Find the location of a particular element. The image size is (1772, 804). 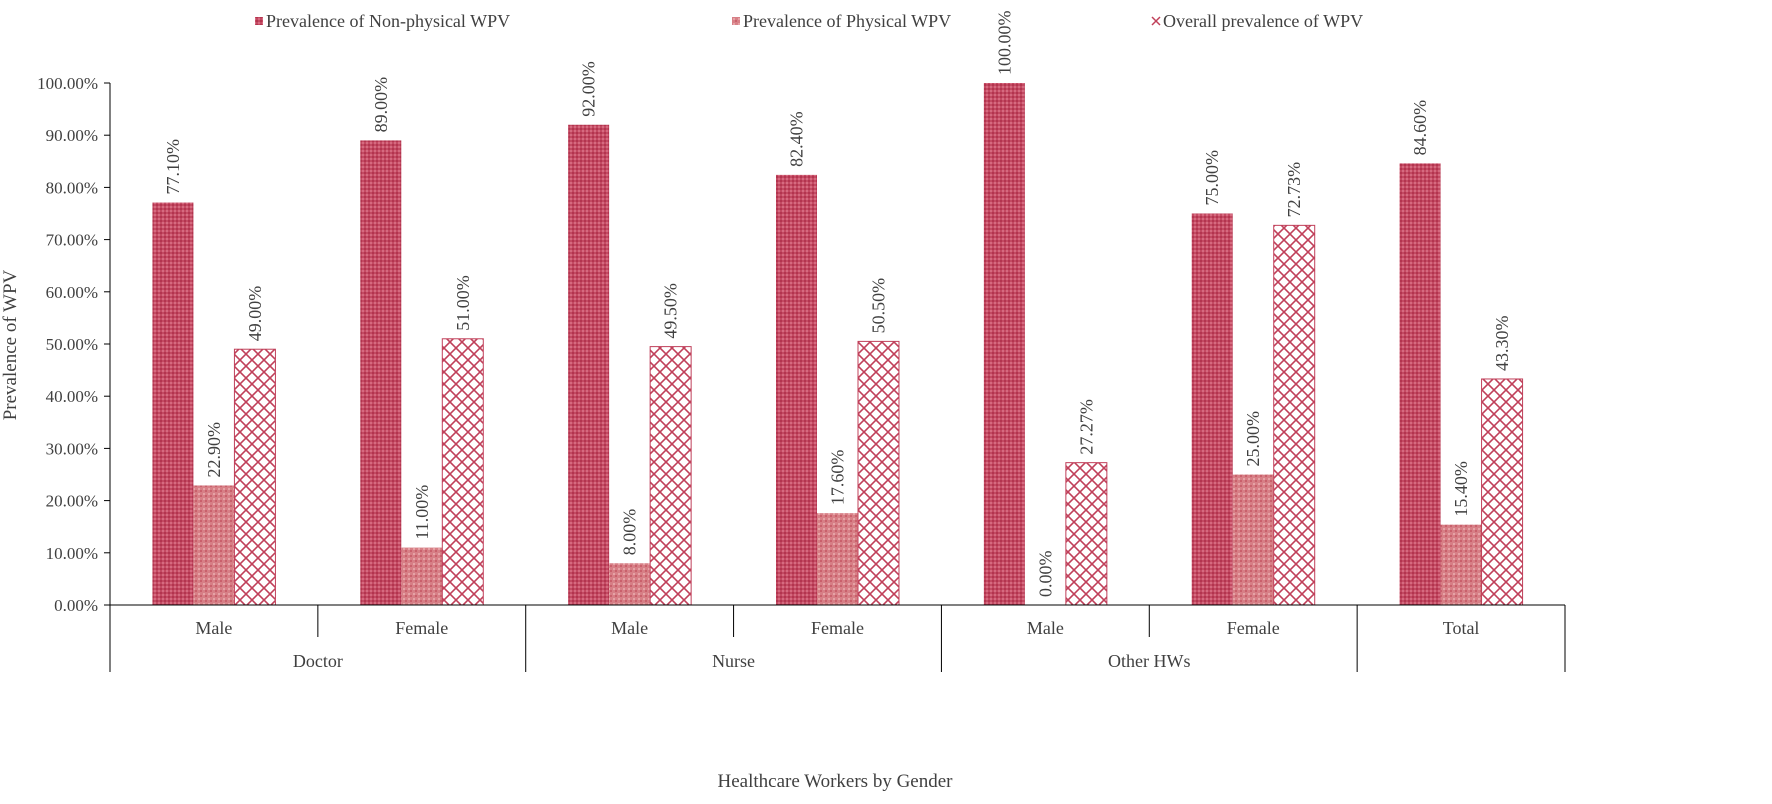

y-tick-label: 10.00% is located at coordinates (72, 553).